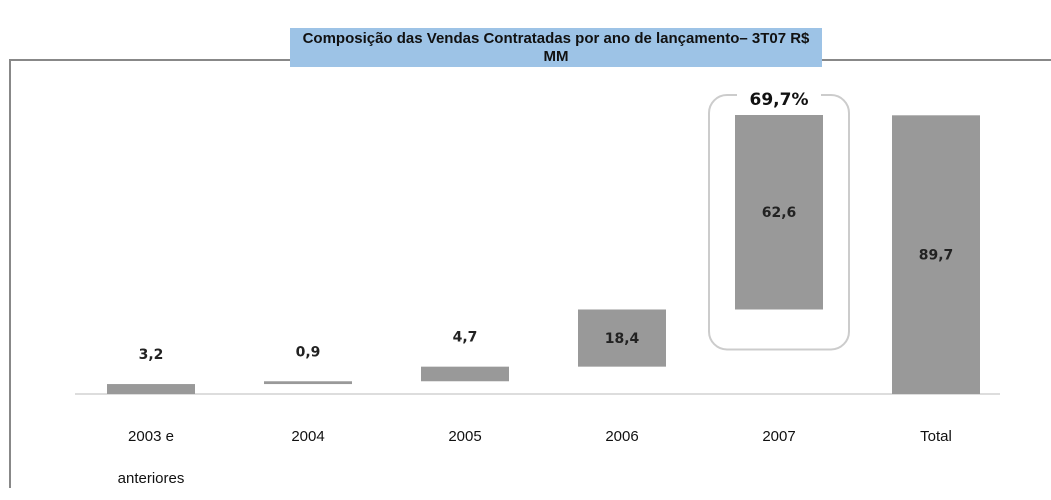  Describe the element at coordinates (465, 436) in the screenshot. I see `x-tick-label: 2005` at that location.